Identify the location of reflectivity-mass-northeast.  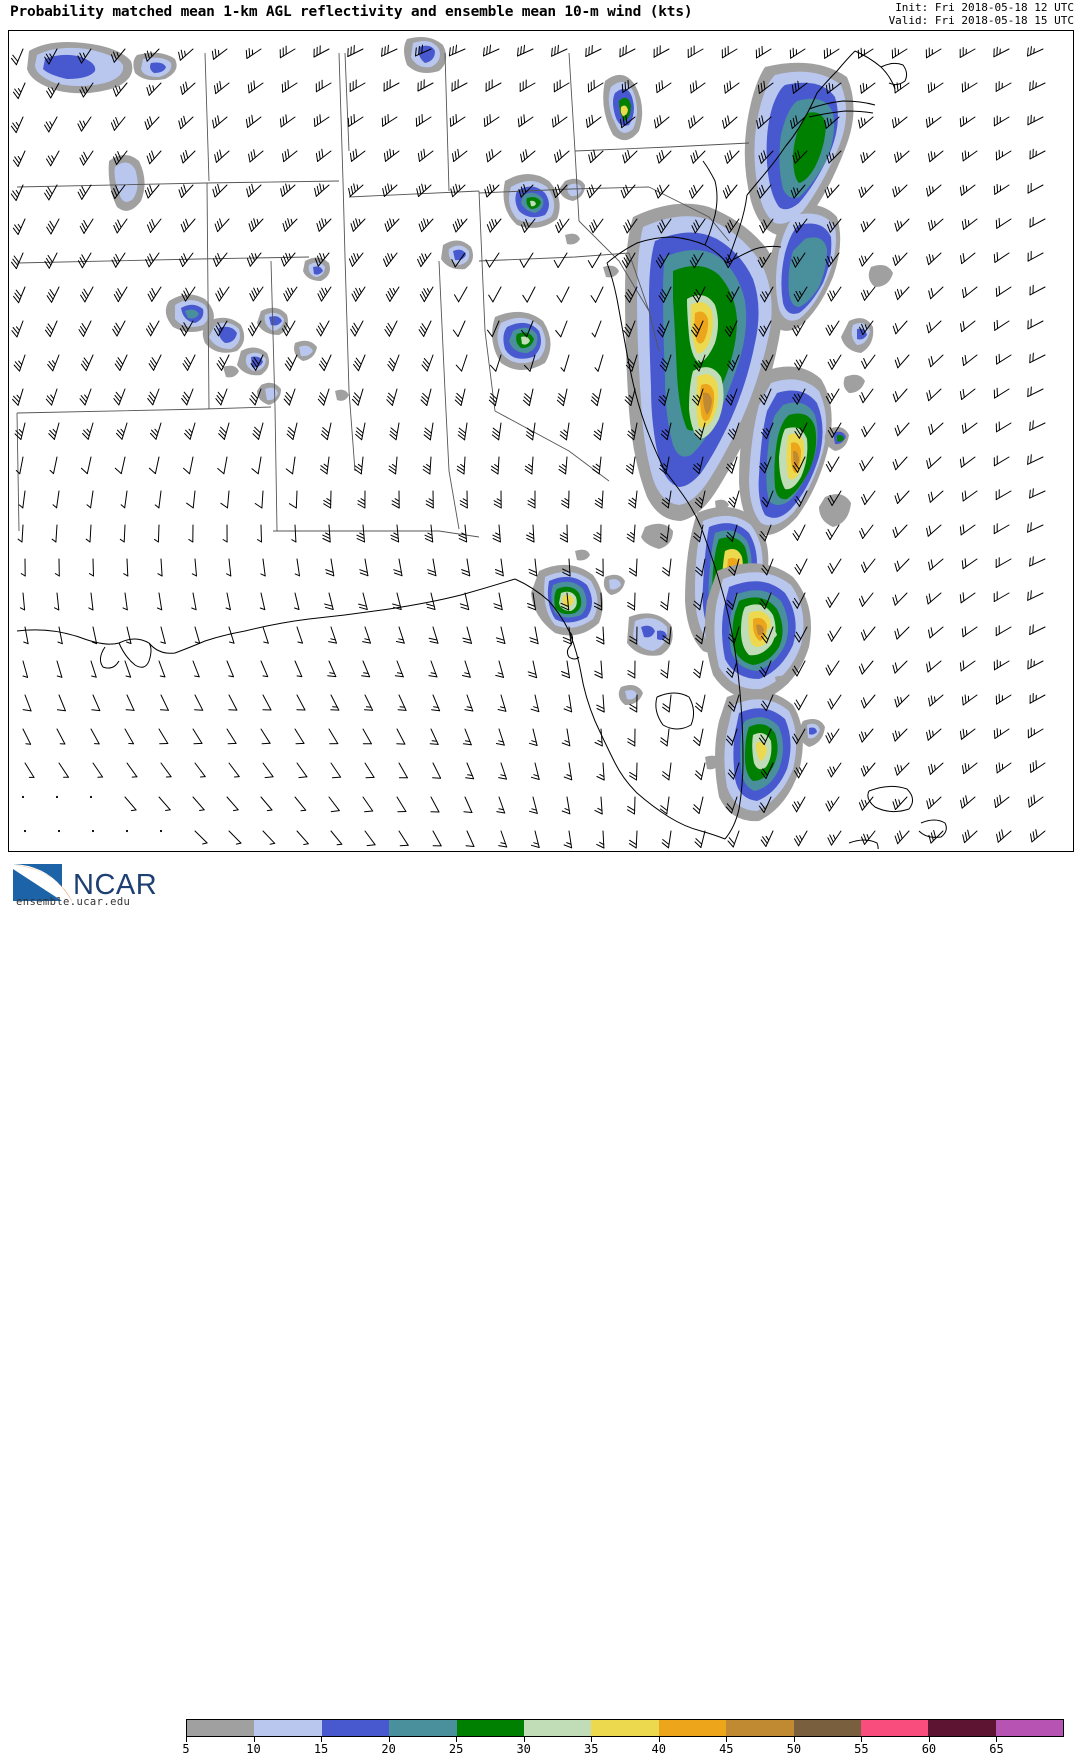
(749, 298).